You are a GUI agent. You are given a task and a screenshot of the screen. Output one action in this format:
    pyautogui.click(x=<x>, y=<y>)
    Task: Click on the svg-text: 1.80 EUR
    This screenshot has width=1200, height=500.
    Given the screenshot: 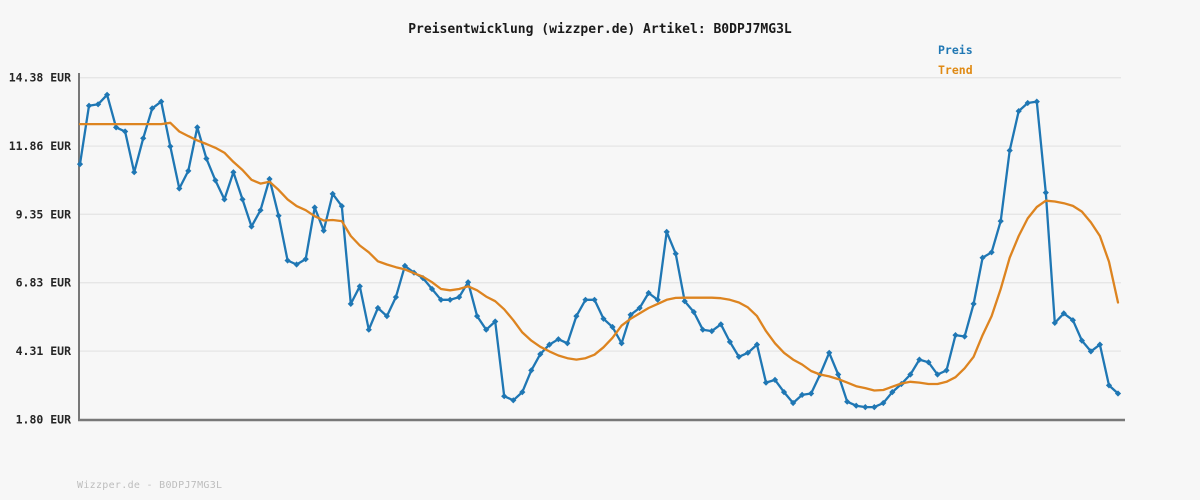 What is the action you would take?
    pyautogui.click(x=43, y=419)
    